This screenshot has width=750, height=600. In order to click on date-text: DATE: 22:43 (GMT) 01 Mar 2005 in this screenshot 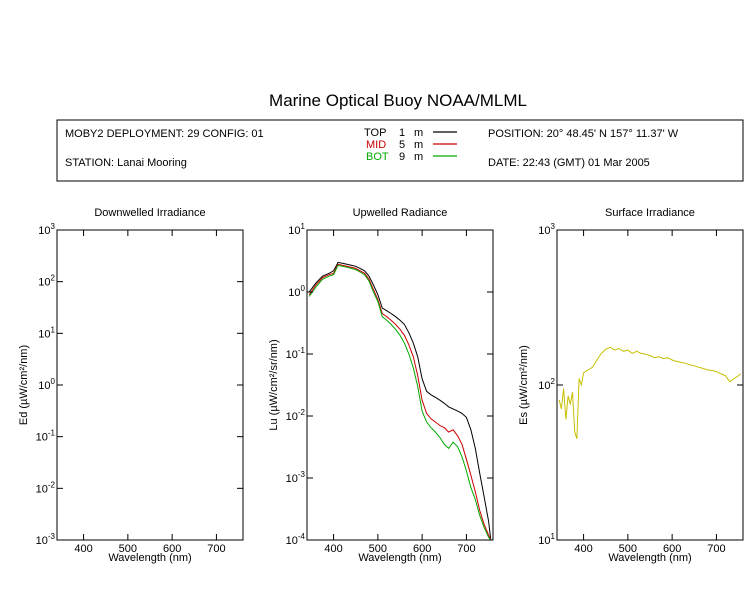, I will do `click(569, 163)`.